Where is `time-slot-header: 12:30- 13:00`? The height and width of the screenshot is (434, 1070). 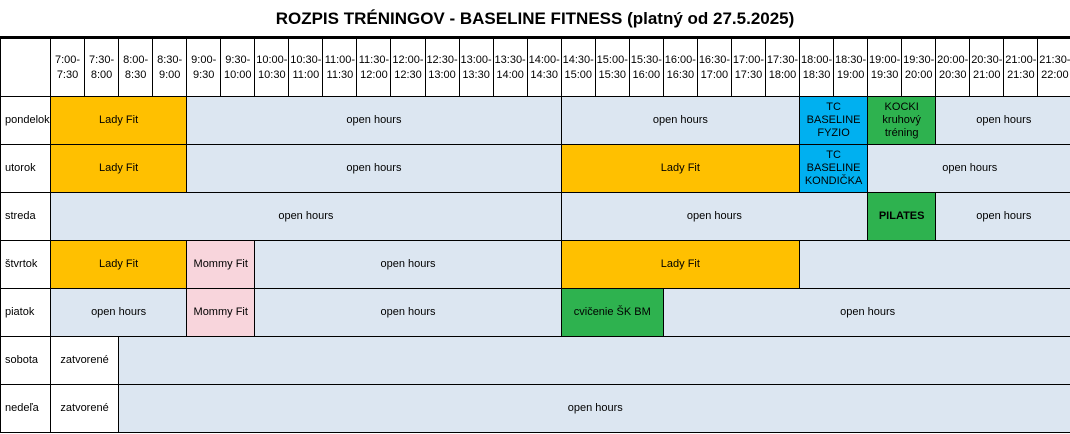
time-slot-header: 12:30- 13:00 is located at coordinates (442, 67).